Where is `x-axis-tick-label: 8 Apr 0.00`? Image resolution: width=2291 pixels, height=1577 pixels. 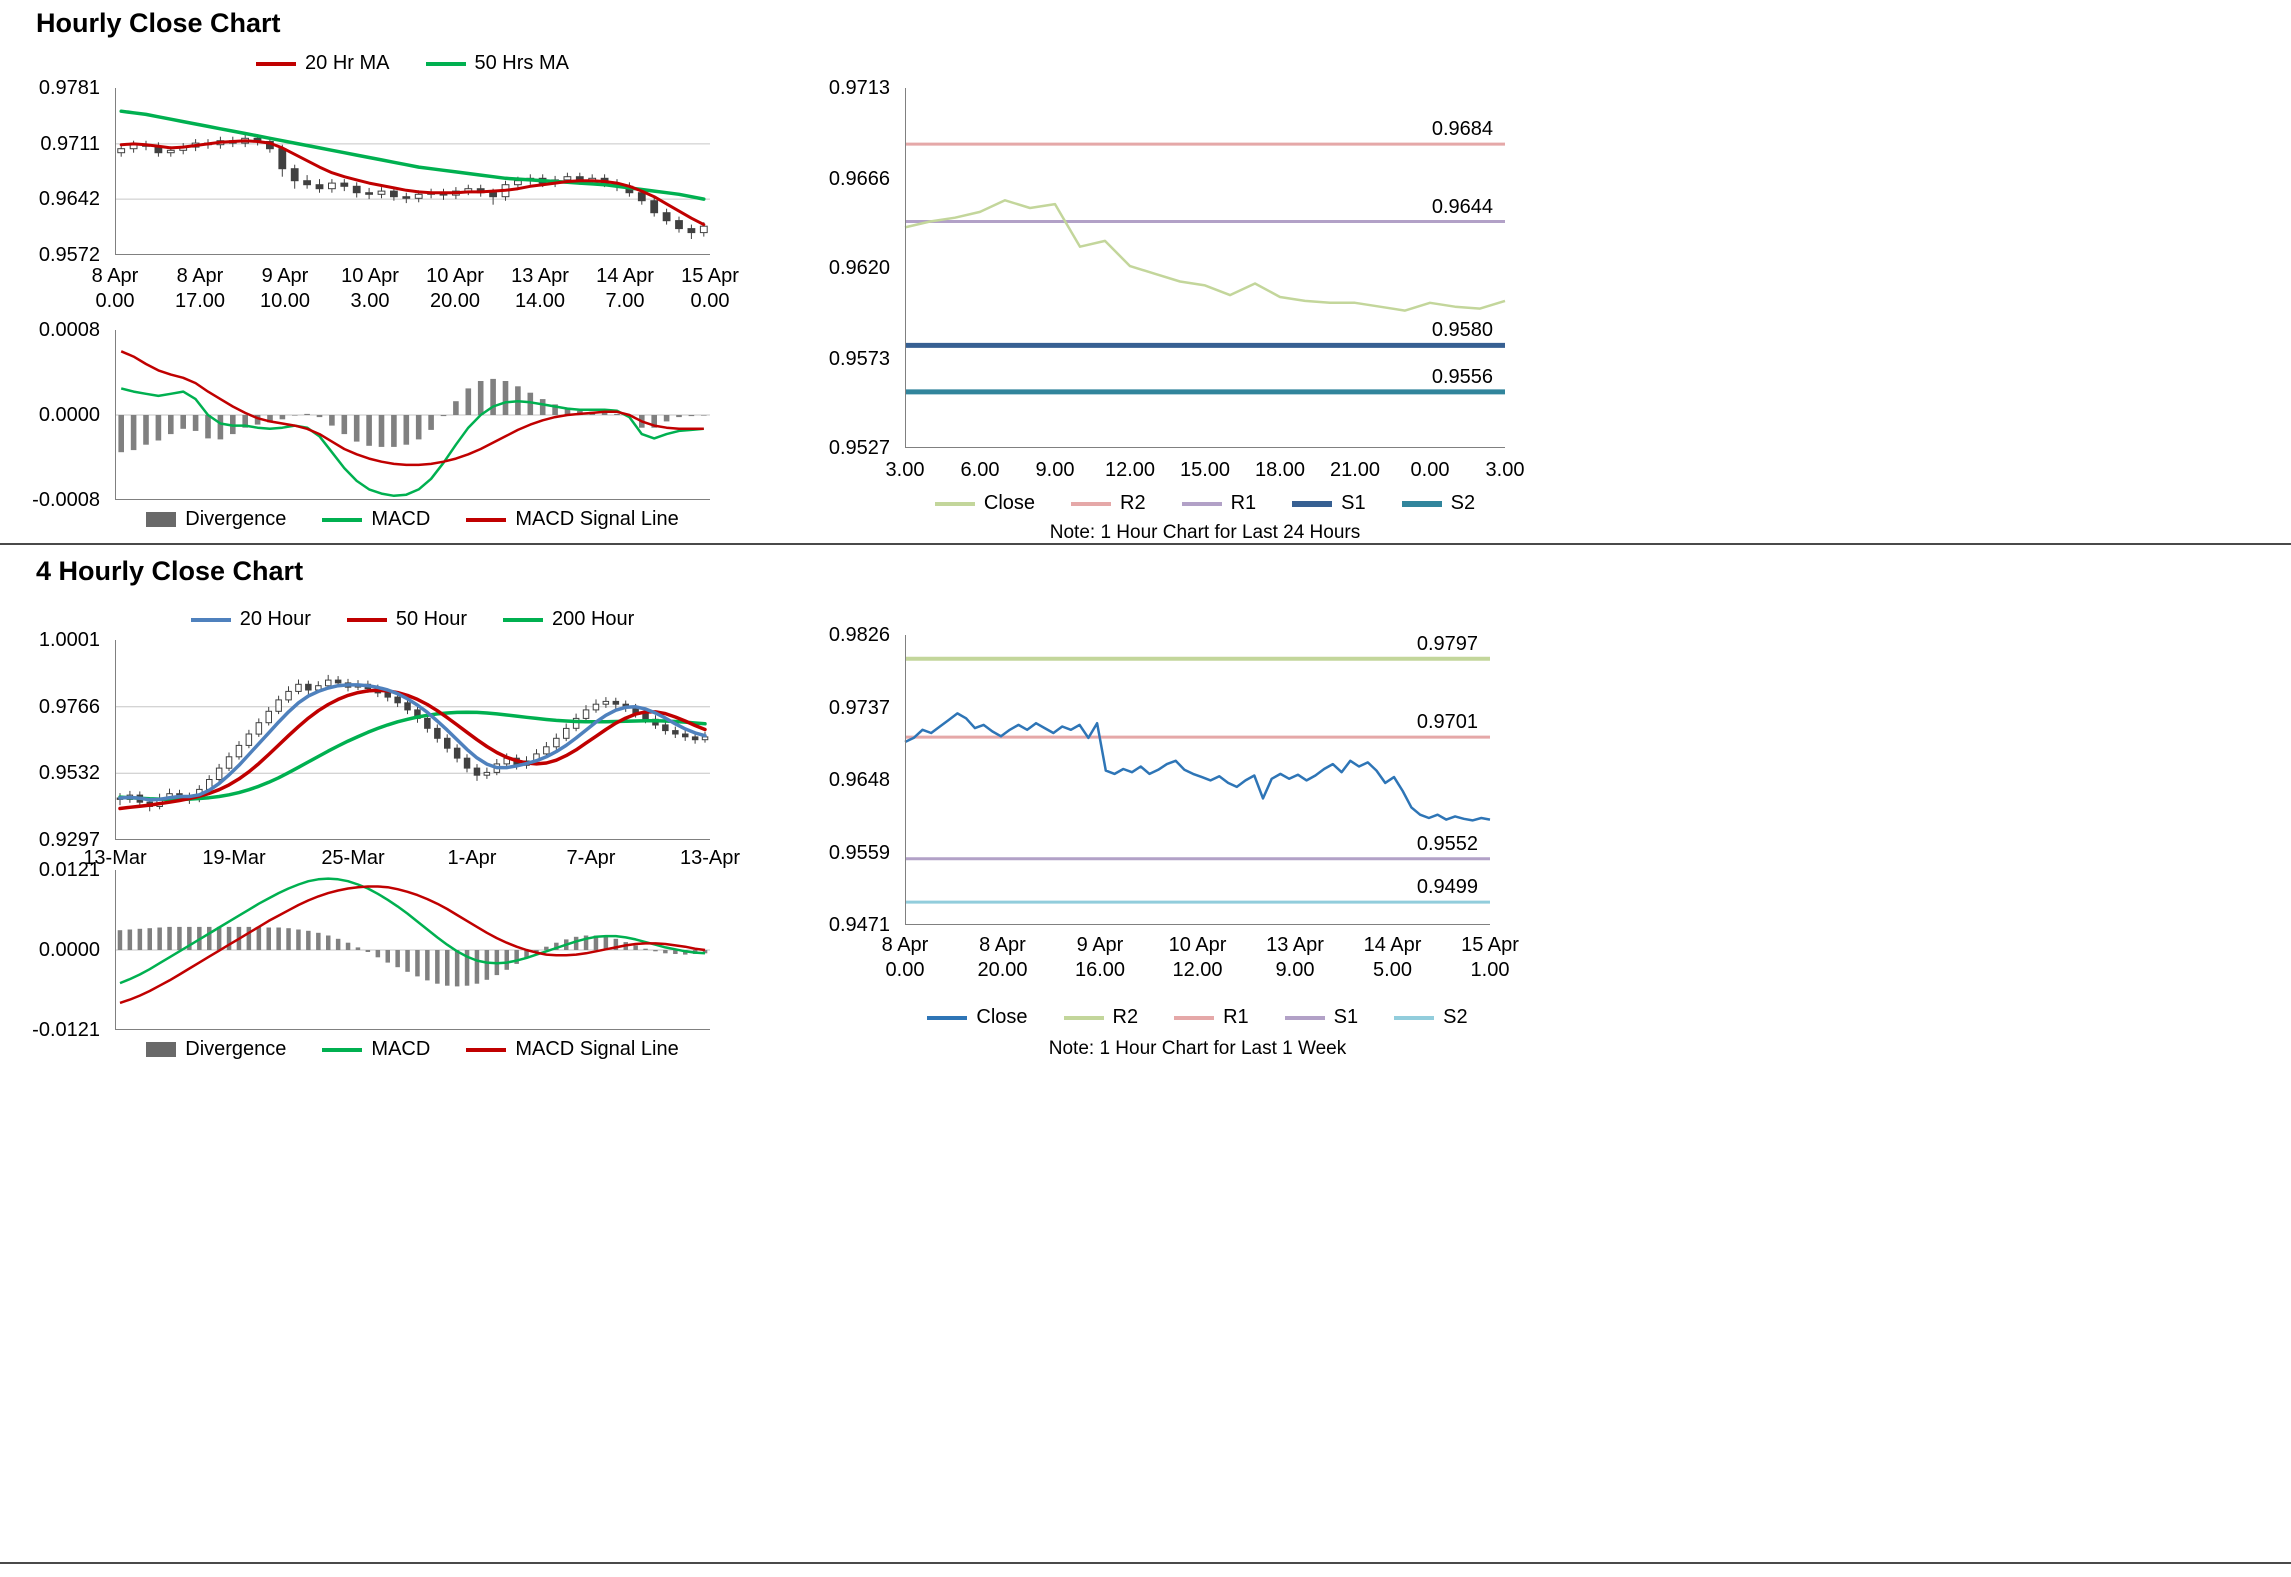
x-axis-tick-label: 8 Apr 0.00 is located at coordinates (905, 957).